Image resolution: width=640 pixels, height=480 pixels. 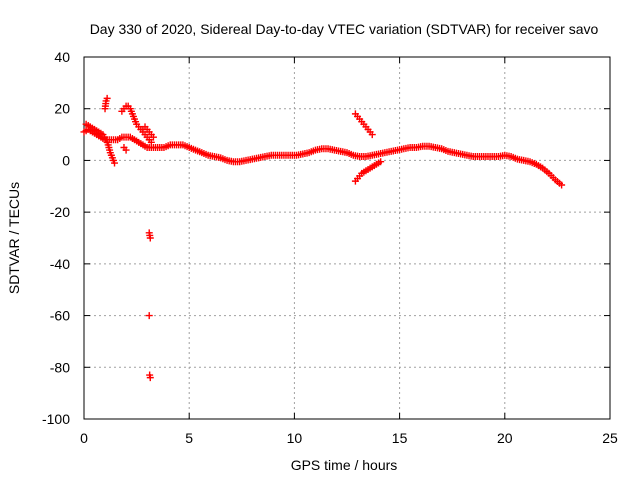 What do you see at coordinates (62, 57) in the screenshot?
I see `y-tick-label: 40` at bounding box center [62, 57].